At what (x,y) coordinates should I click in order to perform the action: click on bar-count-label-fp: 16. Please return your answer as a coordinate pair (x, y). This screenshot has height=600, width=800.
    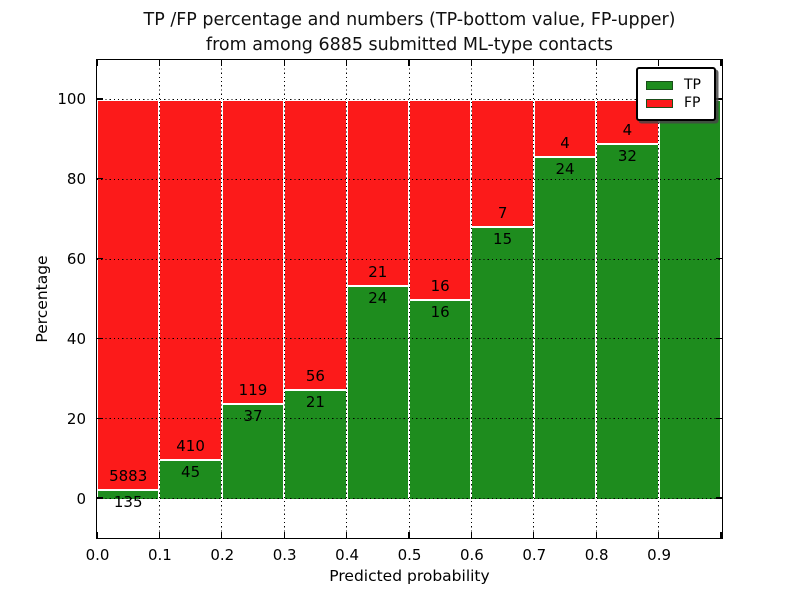
    Looking at the image, I should click on (440, 285).